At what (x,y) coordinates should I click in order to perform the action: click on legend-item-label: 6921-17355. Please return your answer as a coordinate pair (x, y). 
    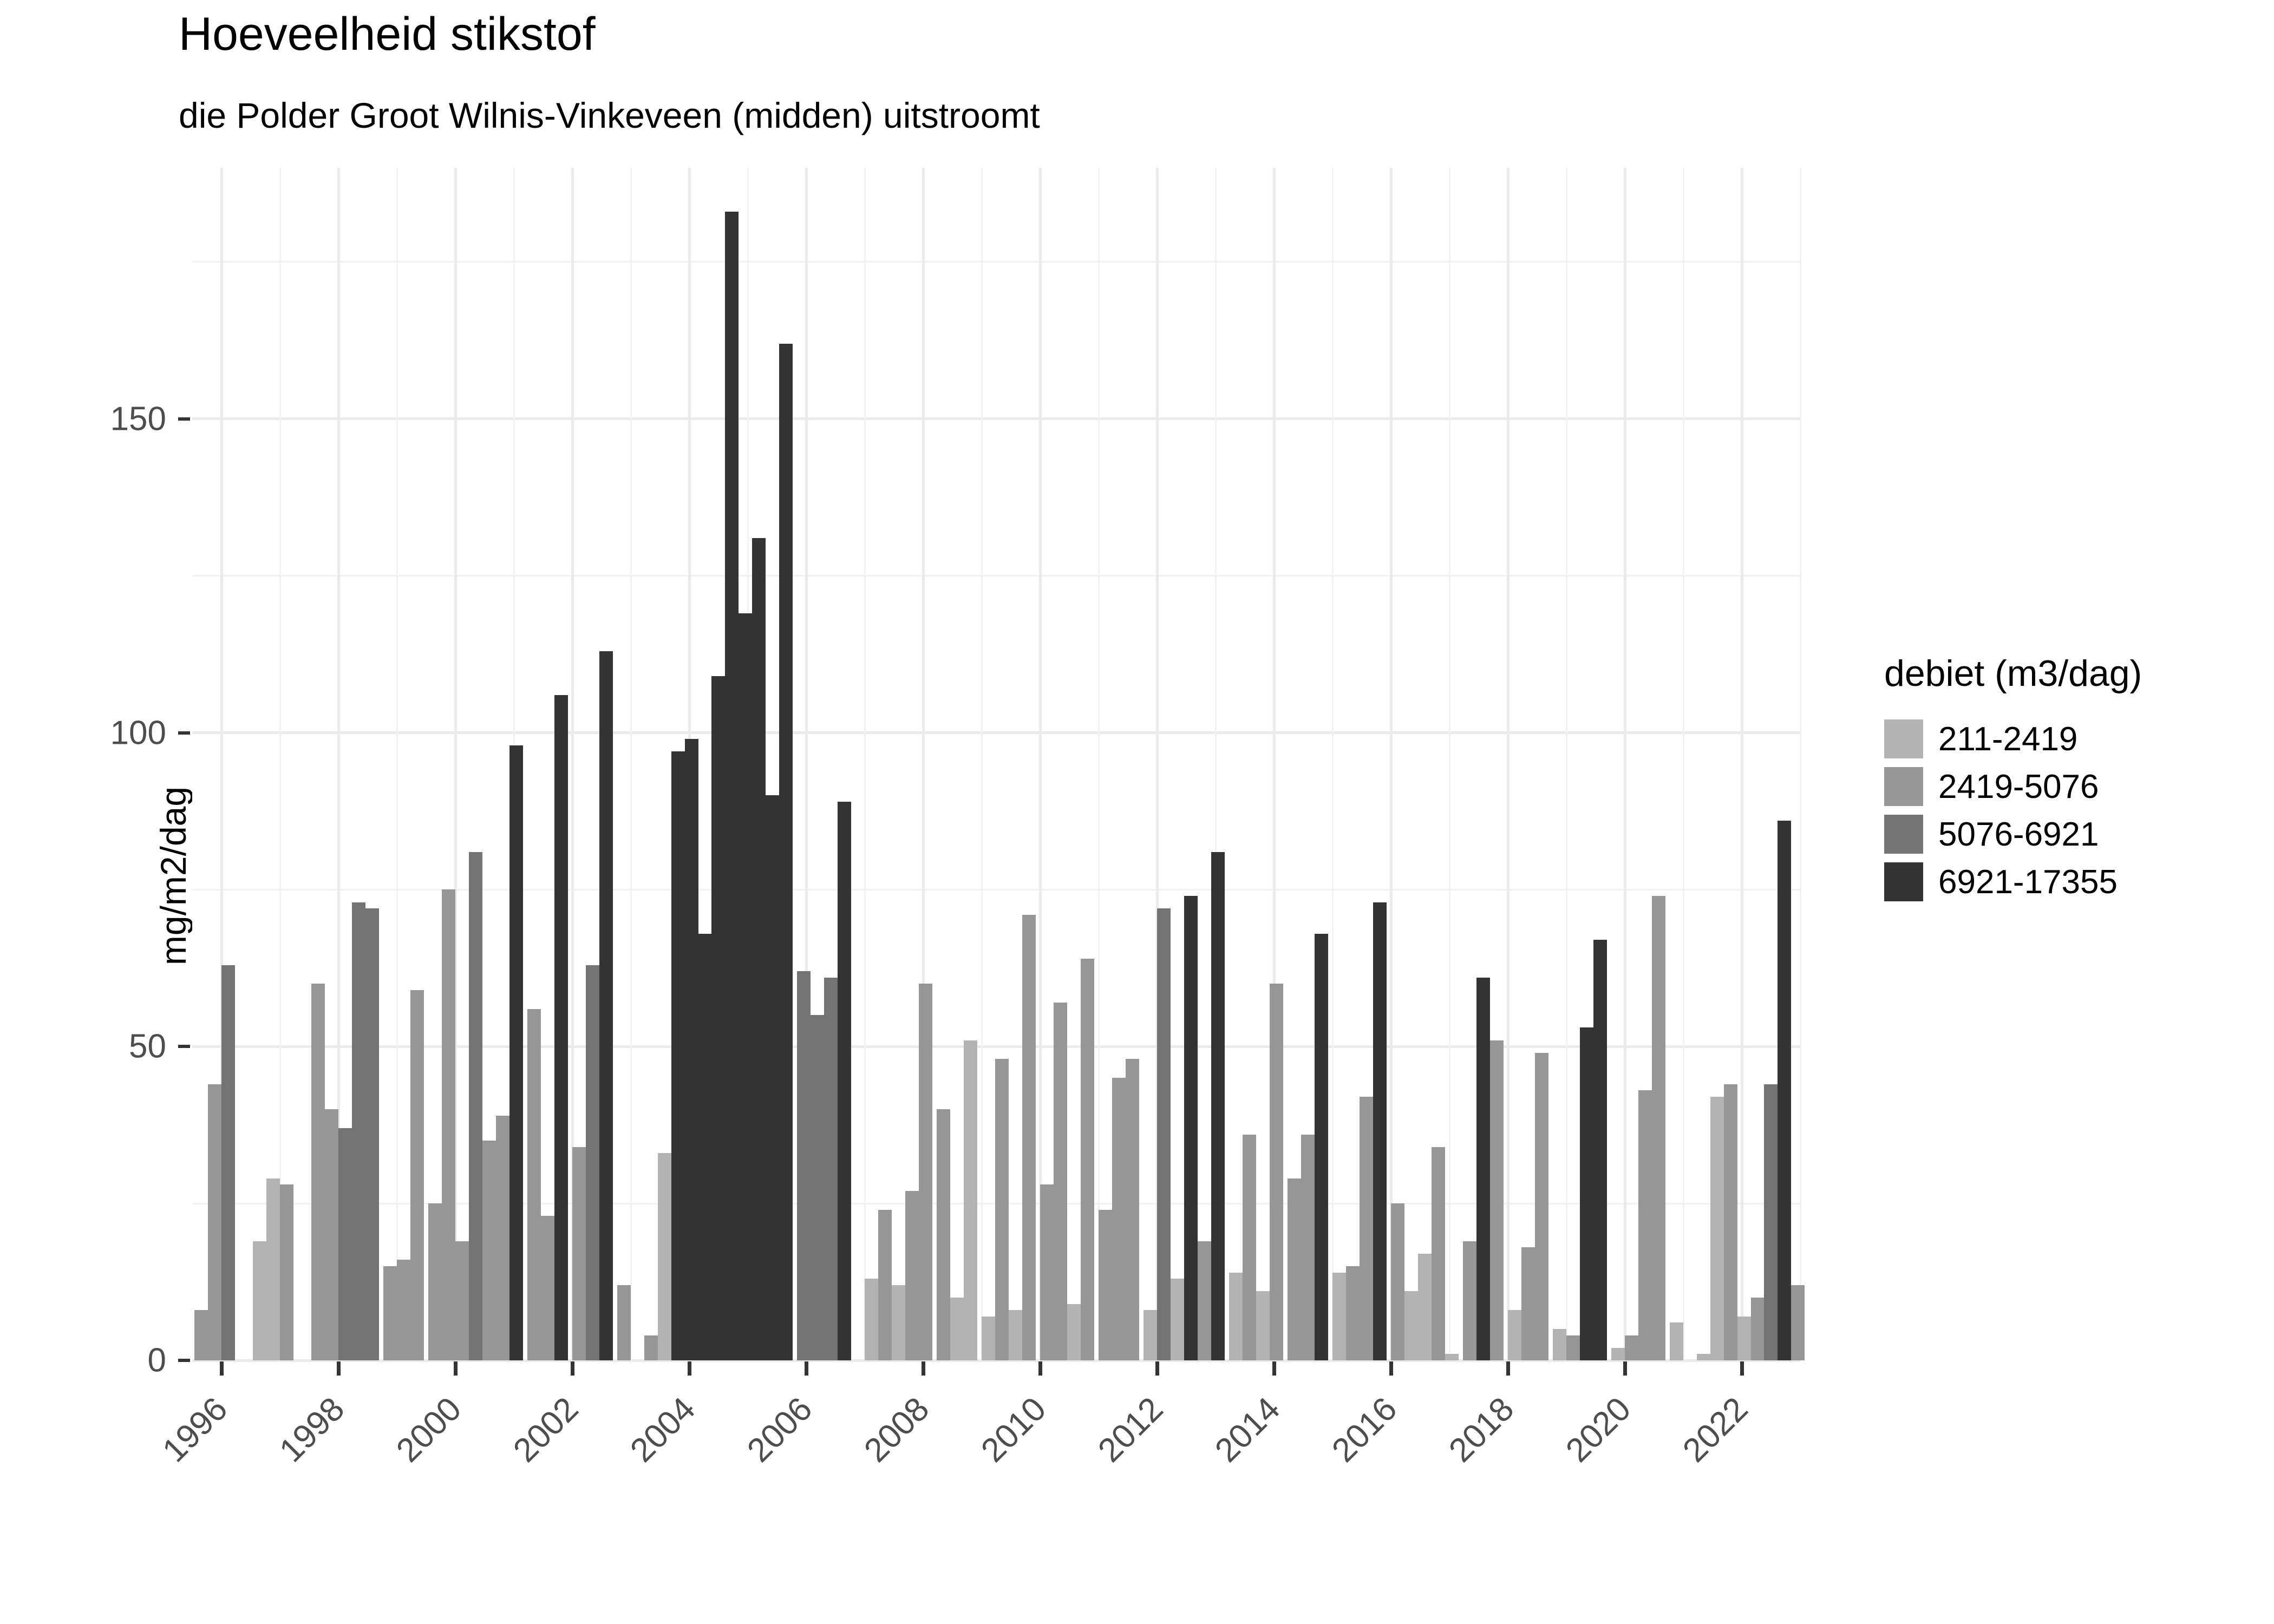
    Looking at the image, I should click on (2028, 882).